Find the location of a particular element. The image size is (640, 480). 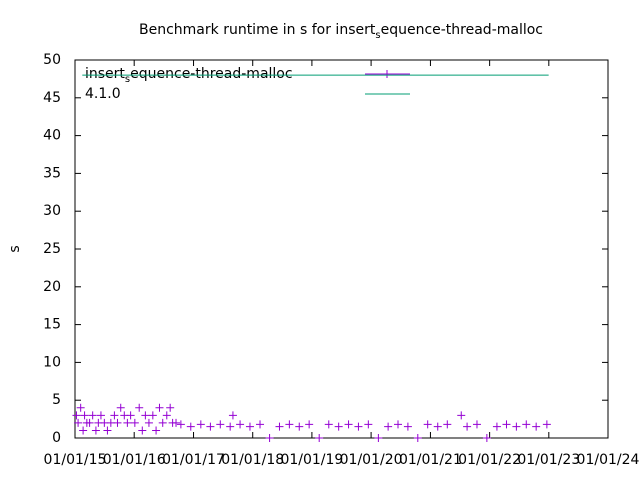

legend-label: 4.1.0 is located at coordinates (103, 94).